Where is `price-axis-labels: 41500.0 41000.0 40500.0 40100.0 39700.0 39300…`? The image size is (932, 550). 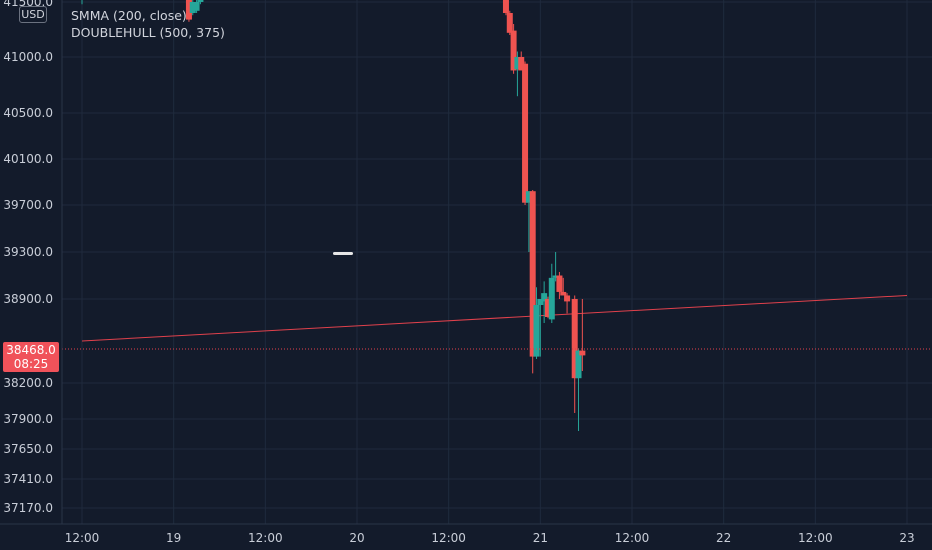 price-axis-labels: 41500.0 41000.0 40500.0 40100.0 39700.0 39300… is located at coordinates (28, 257).